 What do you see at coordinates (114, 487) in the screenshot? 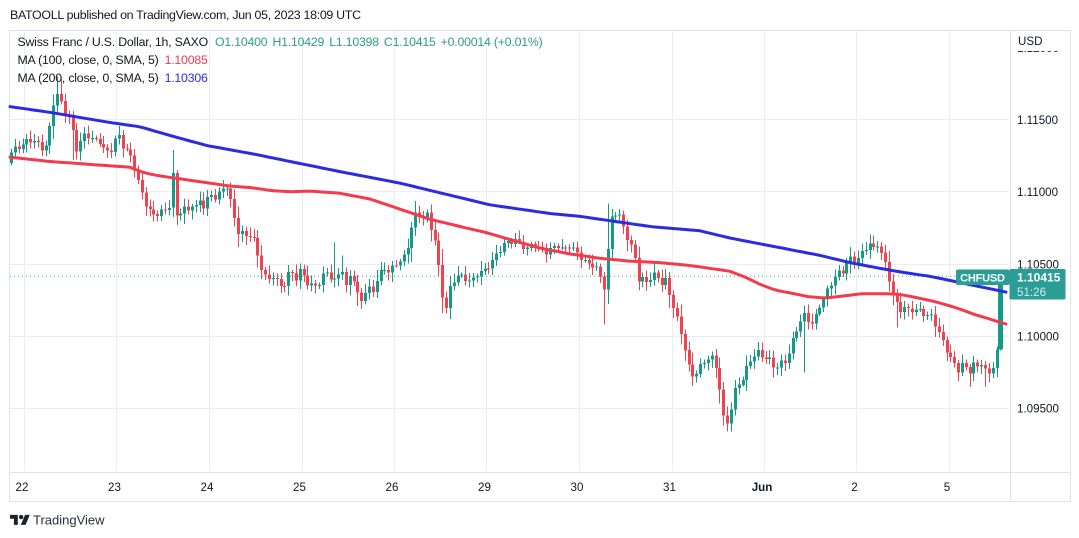
I see `svg-text: 23` at bounding box center [114, 487].